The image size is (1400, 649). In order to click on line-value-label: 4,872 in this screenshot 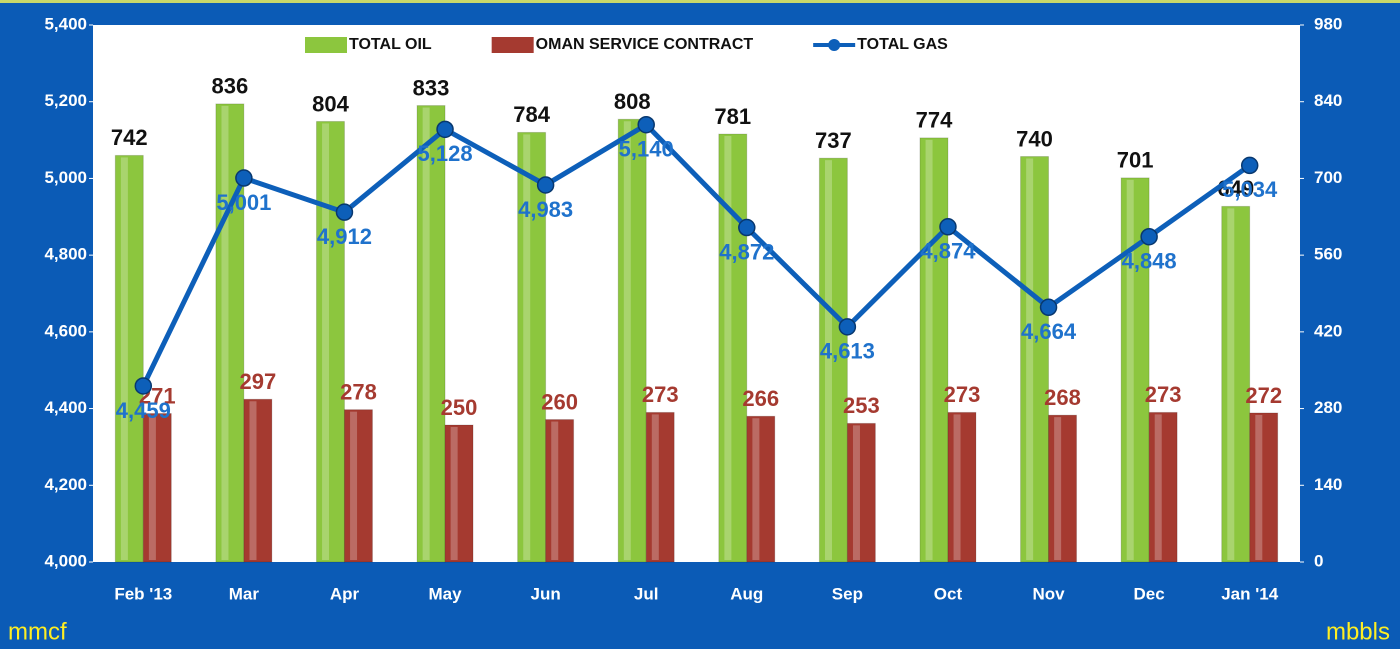, I will do `click(746, 251)`.